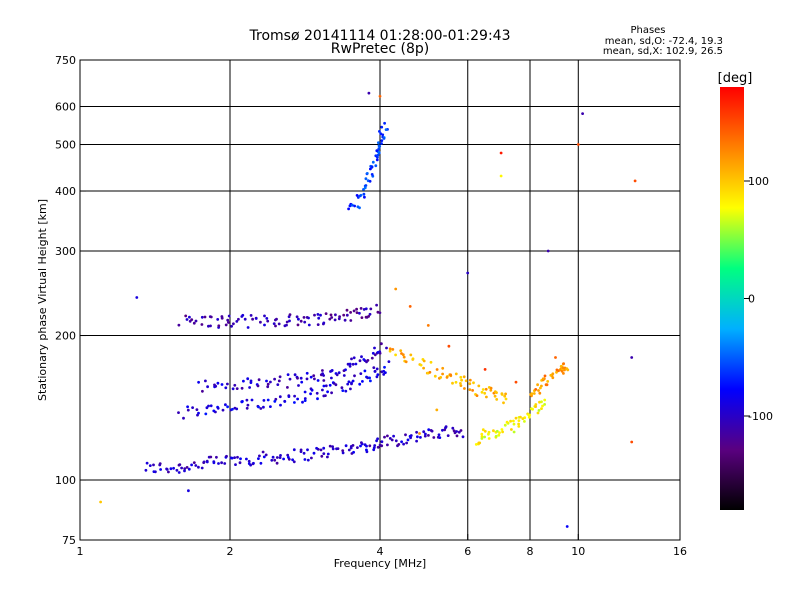 The width and height of the screenshot is (800, 600). What do you see at coordinates (380, 551) in the screenshot?
I see `x-tick-label: 4` at bounding box center [380, 551].